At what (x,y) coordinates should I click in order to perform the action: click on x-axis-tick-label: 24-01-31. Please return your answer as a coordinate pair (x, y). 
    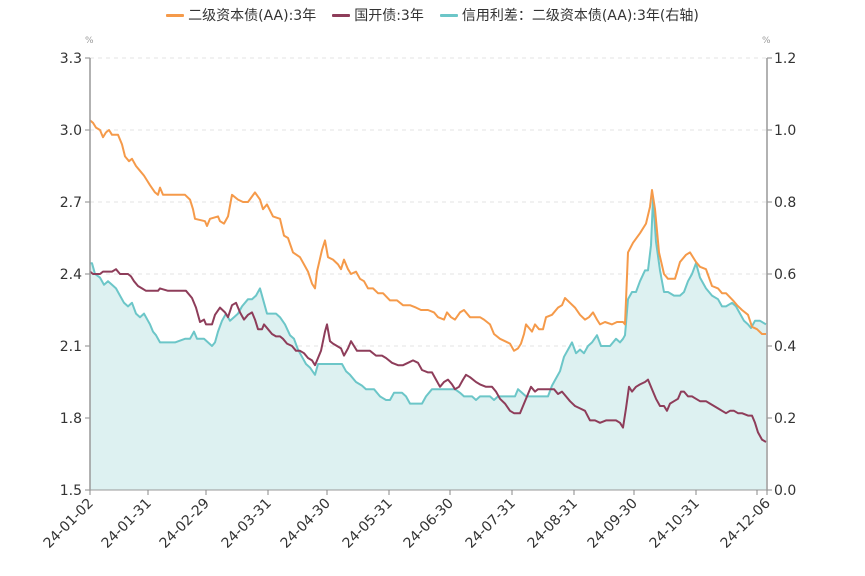
    Looking at the image, I should click on (127, 524).